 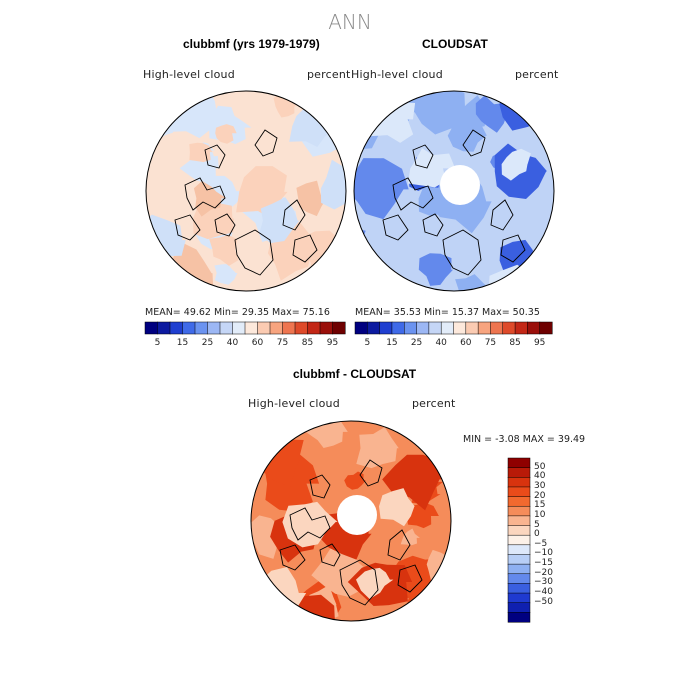 What do you see at coordinates (455, 44) in the screenshot?
I see `obs-panel-title: CLOUDSAT` at bounding box center [455, 44].